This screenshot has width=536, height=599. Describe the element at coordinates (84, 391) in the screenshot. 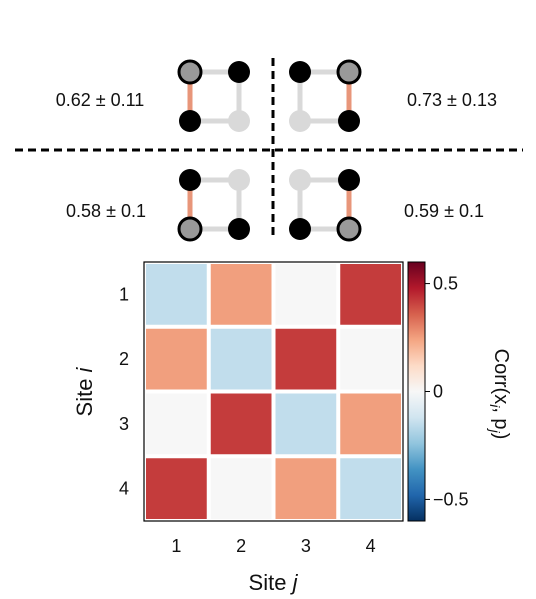

I see `y-axis-label: Site i` at that location.